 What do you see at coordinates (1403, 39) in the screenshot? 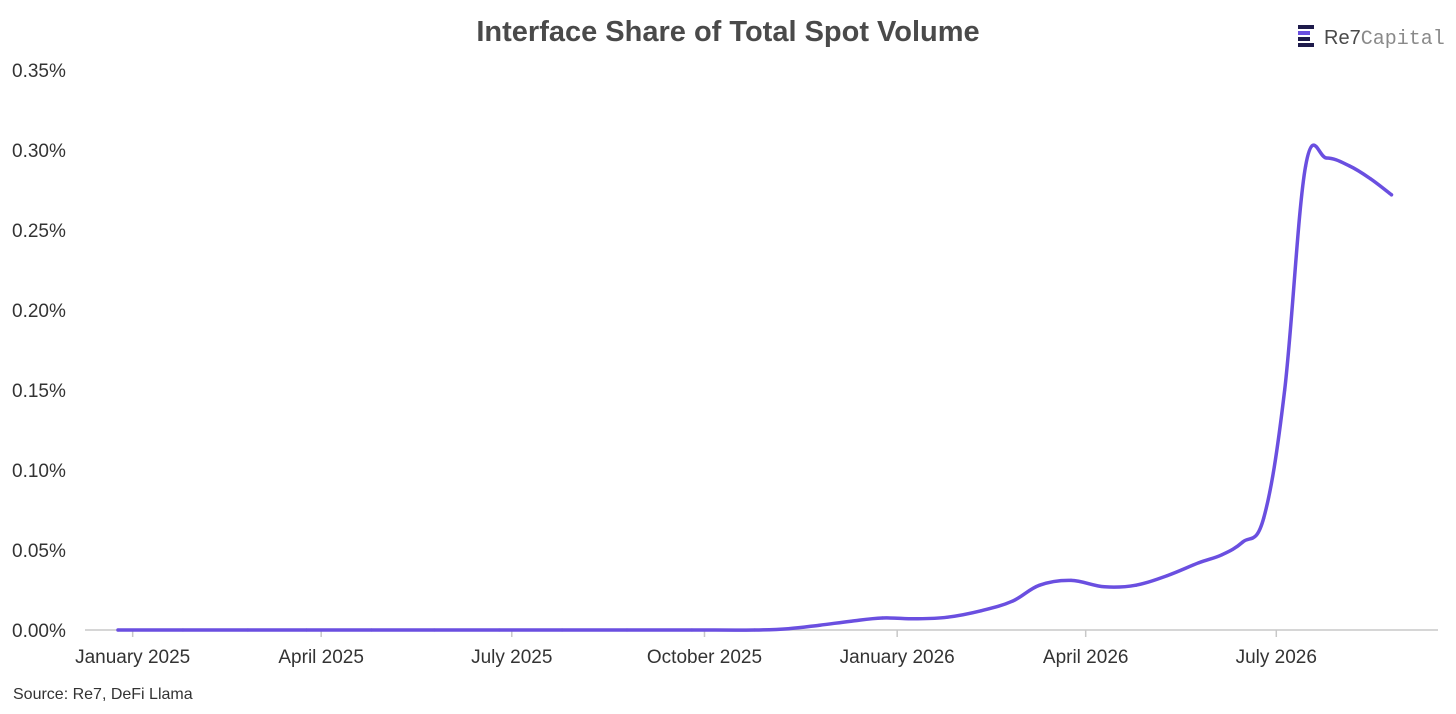
I see `brand-name-part2: Capital` at bounding box center [1403, 39].